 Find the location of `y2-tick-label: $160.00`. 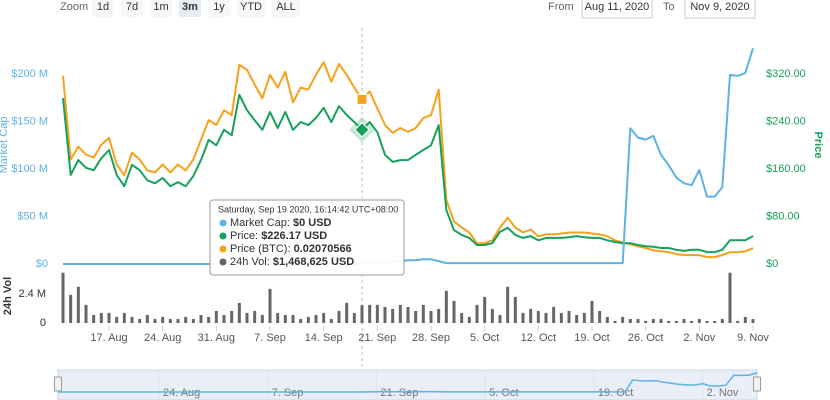

y2-tick-label: $160.00 is located at coordinates (786, 169).